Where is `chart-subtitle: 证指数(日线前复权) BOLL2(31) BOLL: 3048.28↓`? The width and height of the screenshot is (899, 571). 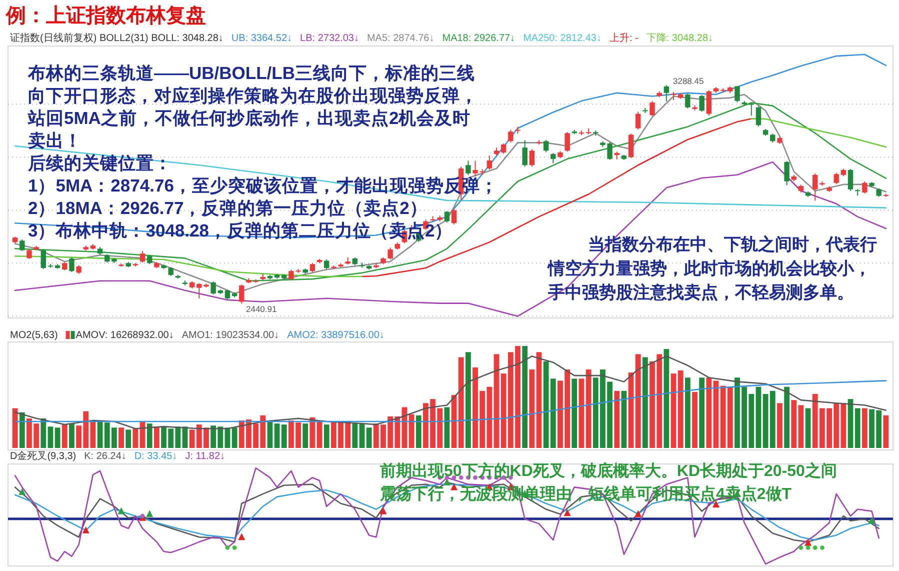 chart-subtitle: 证指数(日线前复权) BOLL2(31) BOLL: 3048.28↓ is located at coordinates (117, 38).